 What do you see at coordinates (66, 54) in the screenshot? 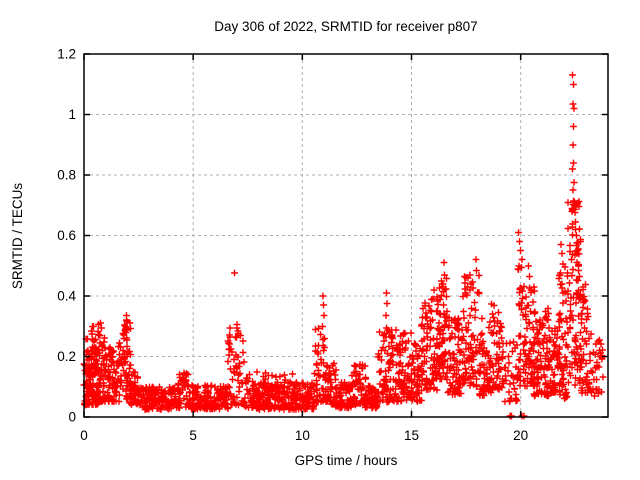
I see `y-tick-label: 1.2` at bounding box center [66, 54].